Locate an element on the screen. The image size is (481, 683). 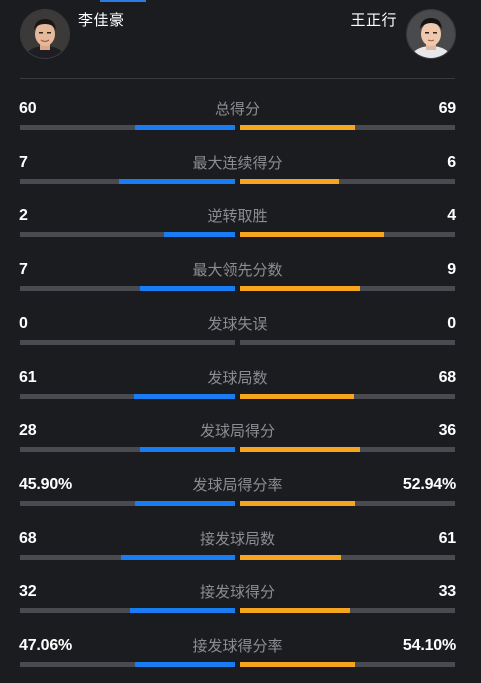
stat-label: 总得分 is located at coordinates (237, 109).